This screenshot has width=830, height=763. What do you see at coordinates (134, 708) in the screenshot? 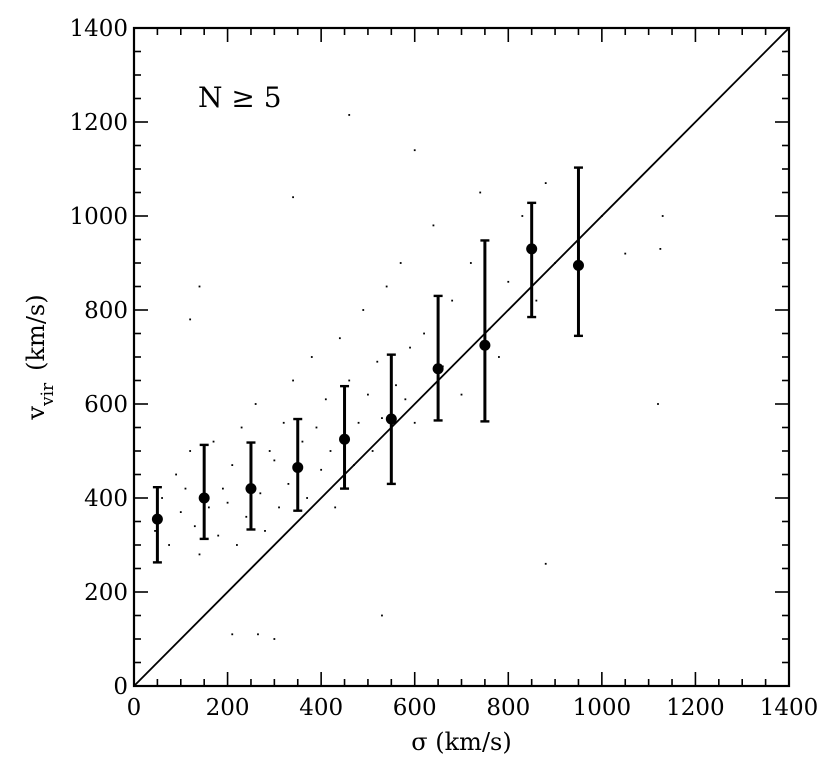
I see `x-tick-label: 0` at bounding box center [134, 708].